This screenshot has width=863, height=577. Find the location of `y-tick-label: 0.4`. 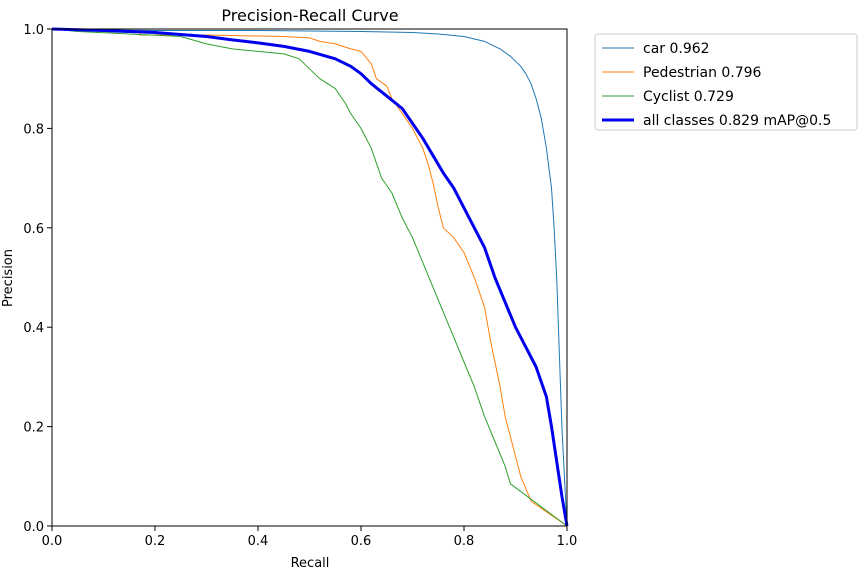

y-tick-label: 0.4 is located at coordinates (33, 328).